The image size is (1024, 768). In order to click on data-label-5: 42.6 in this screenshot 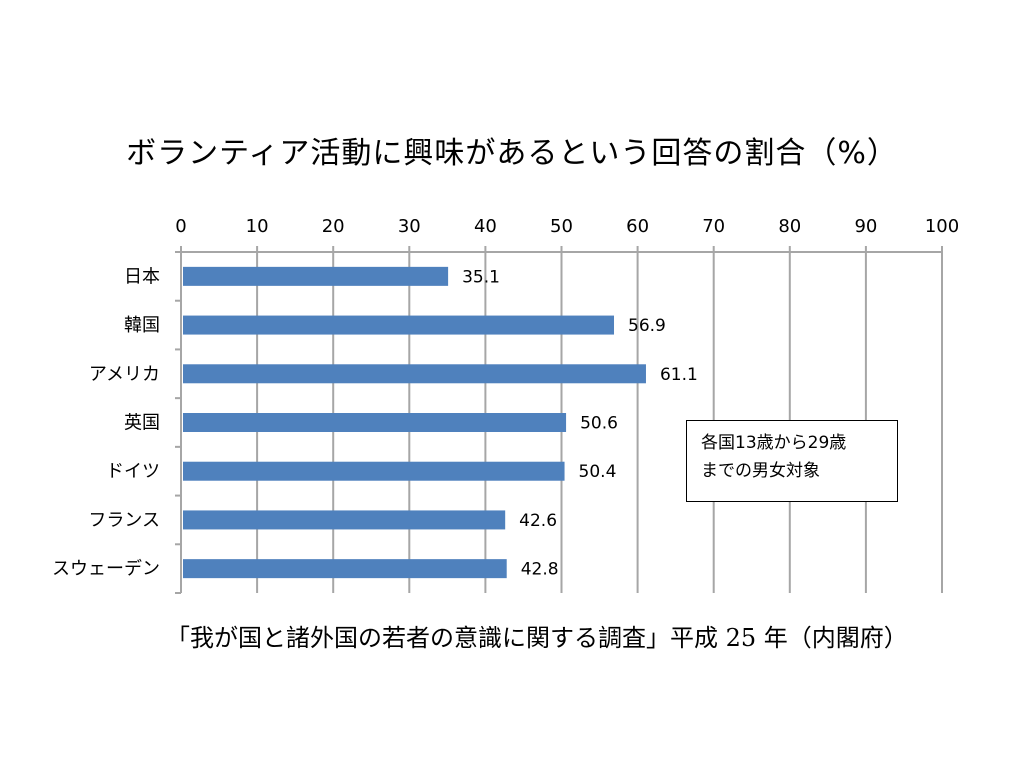, I will do `click(538, 521)`.